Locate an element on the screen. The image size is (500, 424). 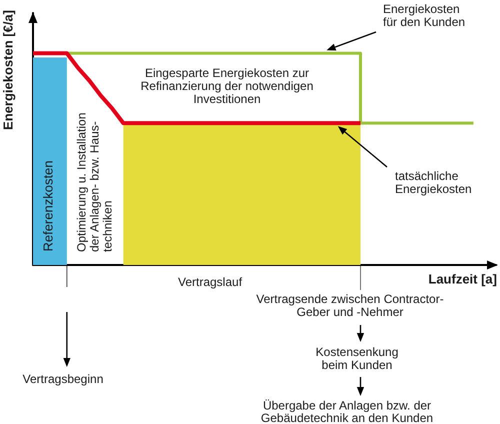
text: Vertragsende zwischen Contractor- Geber und -Nehmer is located at coordinates (350, 305).